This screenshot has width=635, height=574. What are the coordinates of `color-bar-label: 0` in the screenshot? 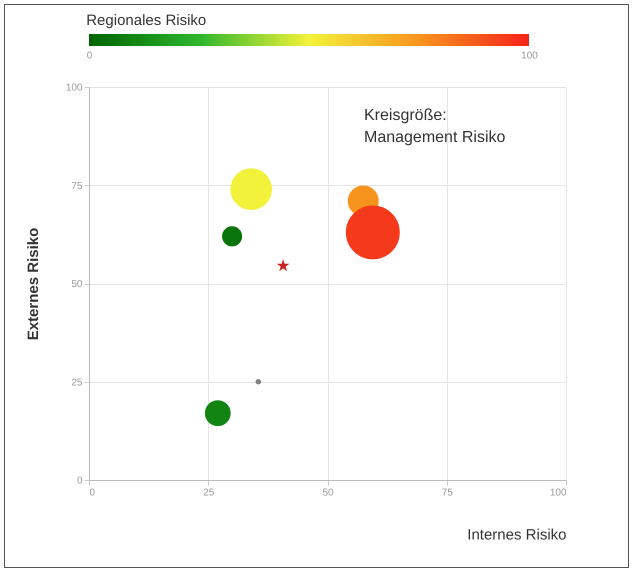 It's located at (89, 56).